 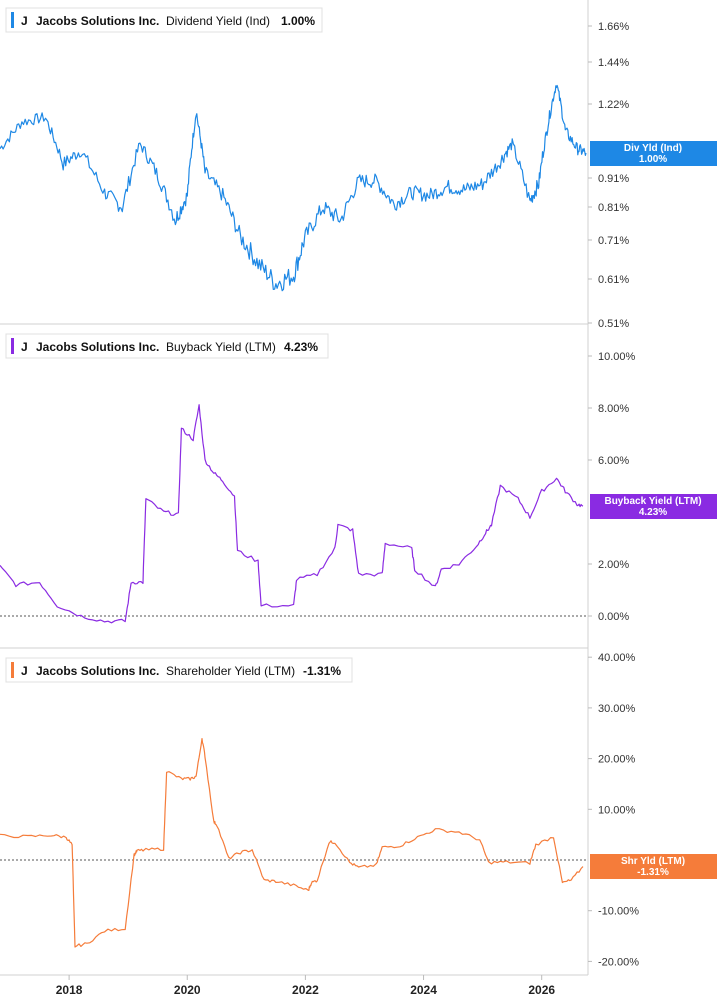 I want to click on dividend-y-tick-label: 0.51%, so click(x=613, y=324).